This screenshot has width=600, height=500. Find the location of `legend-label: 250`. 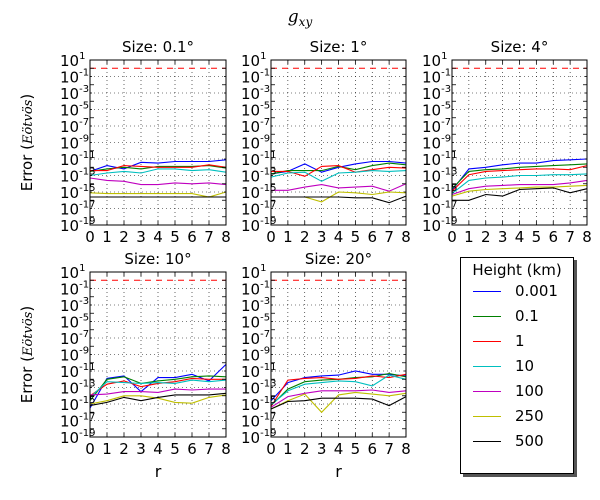

legend-label: 250 is located at coordinates (529, 416).